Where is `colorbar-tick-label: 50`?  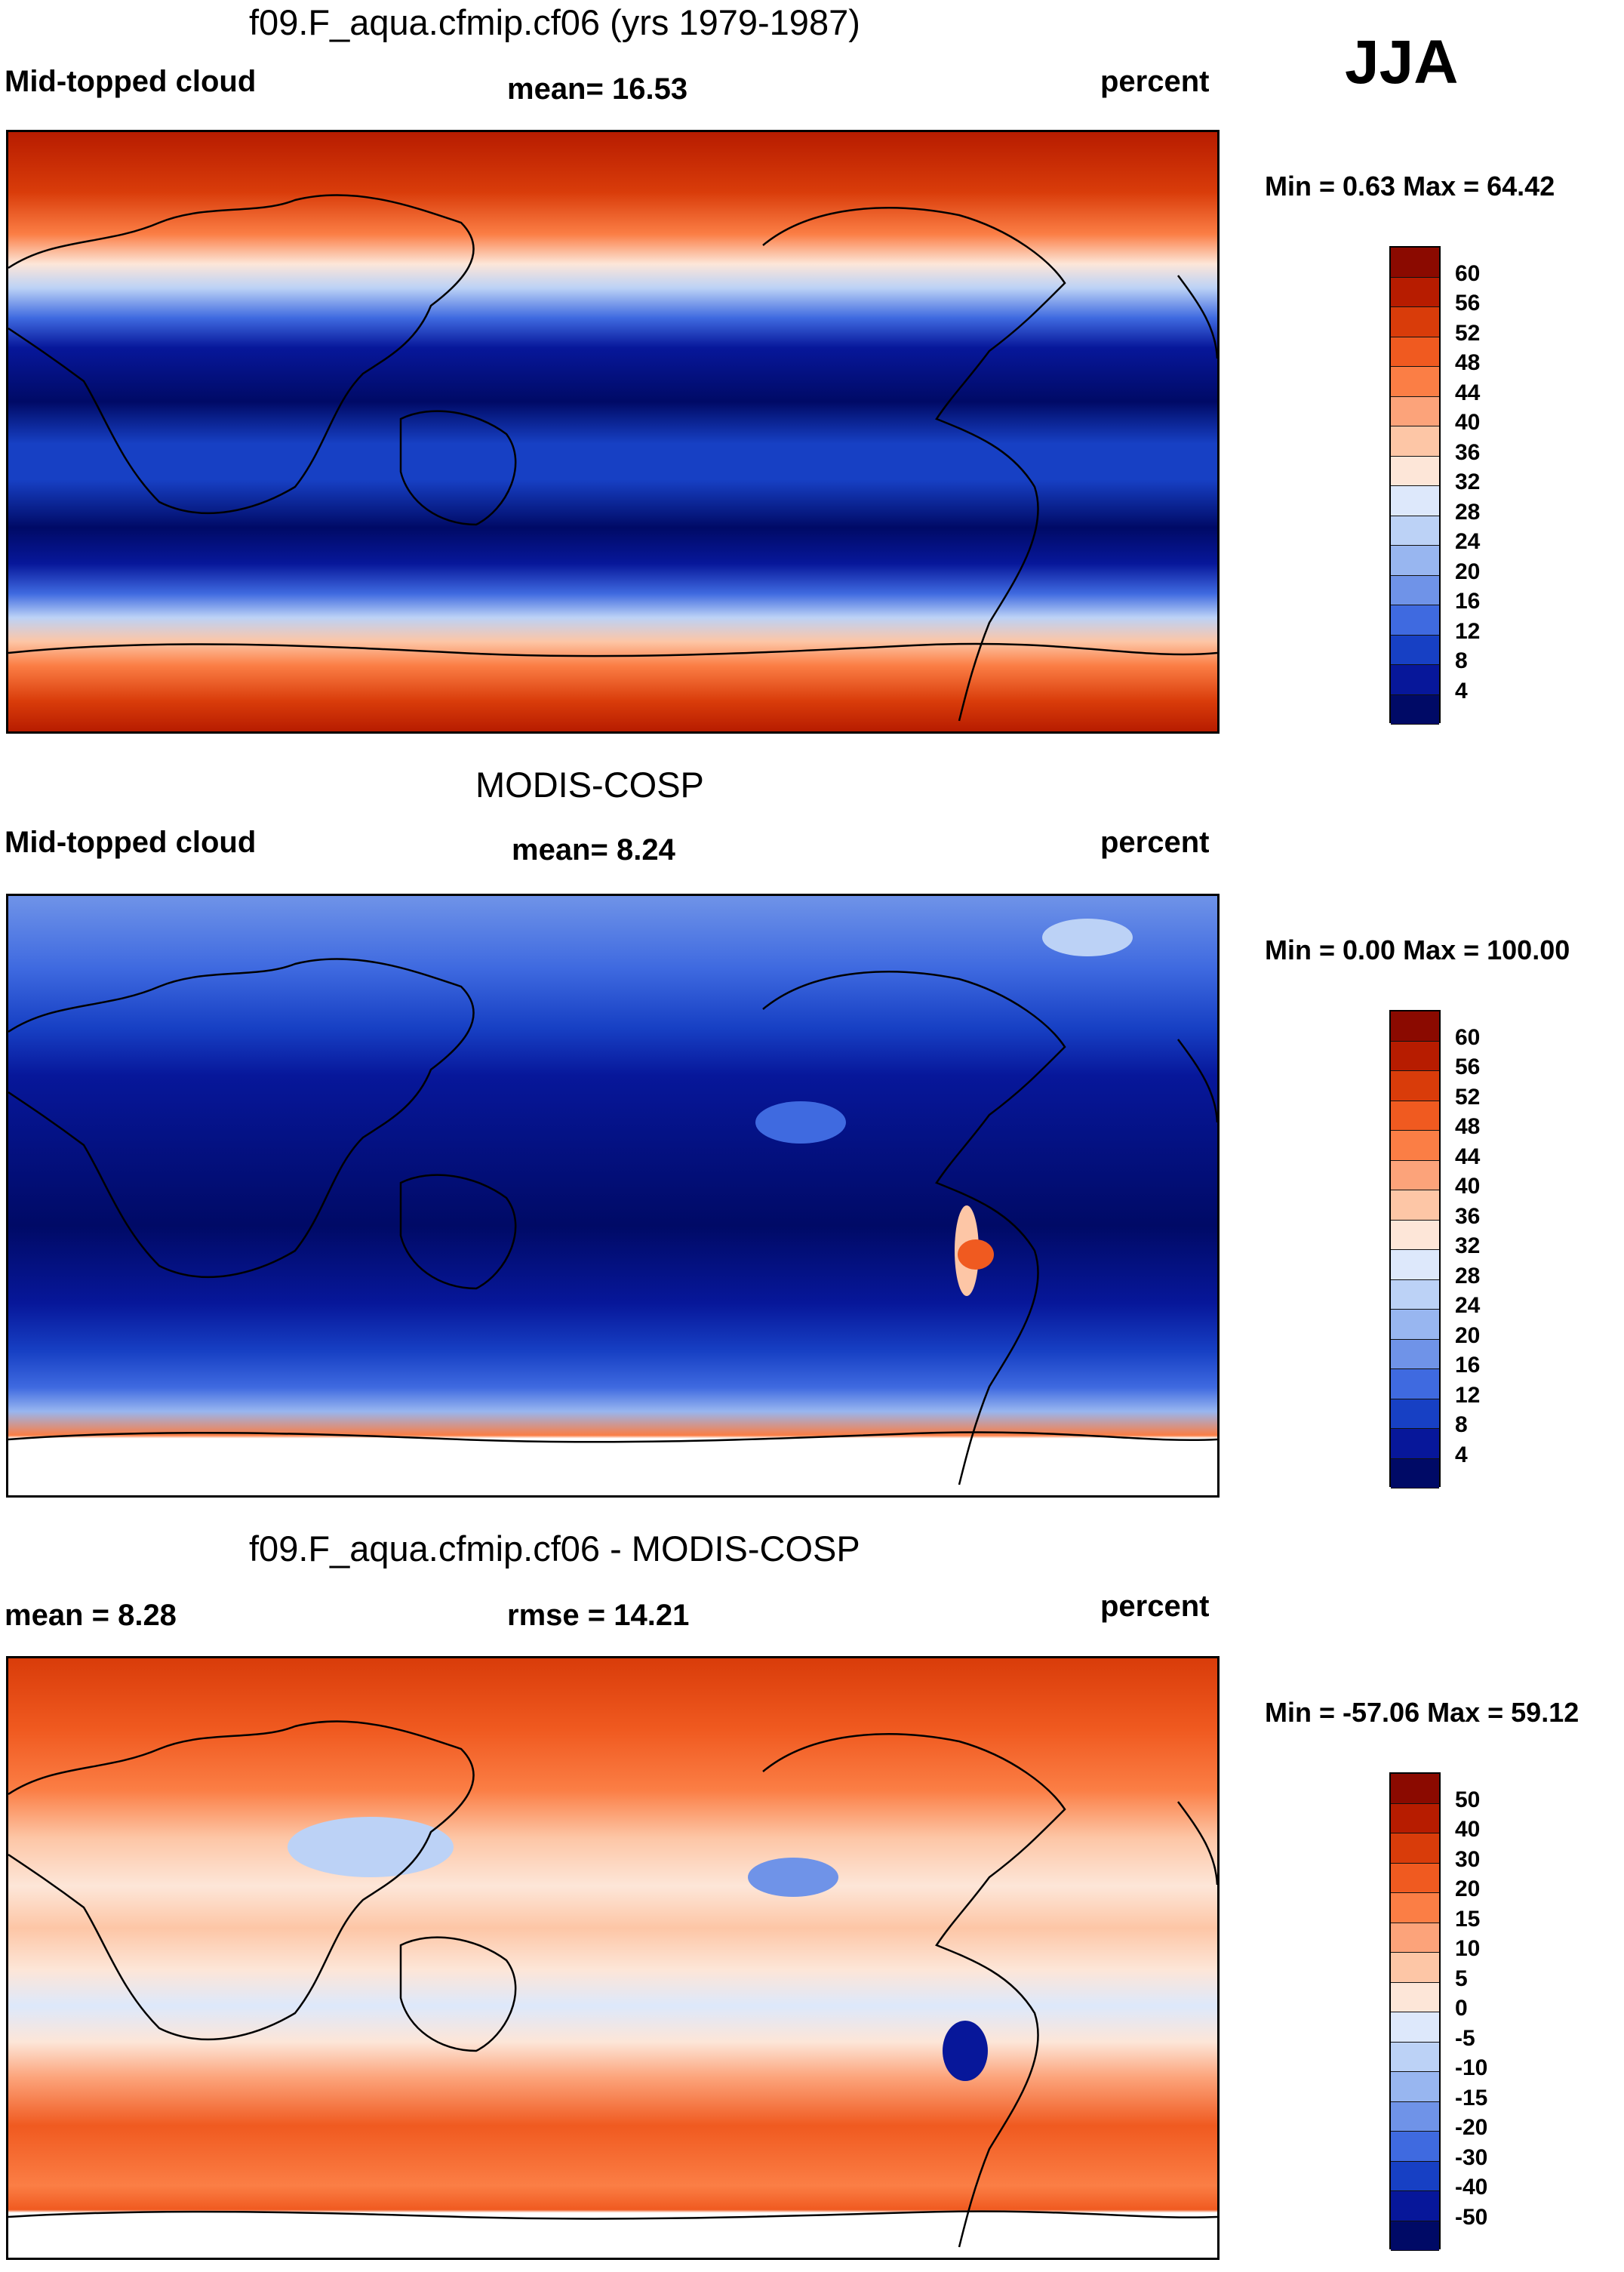 colorbar-tick-label: 50 is located at coordinates (1468, 1799).